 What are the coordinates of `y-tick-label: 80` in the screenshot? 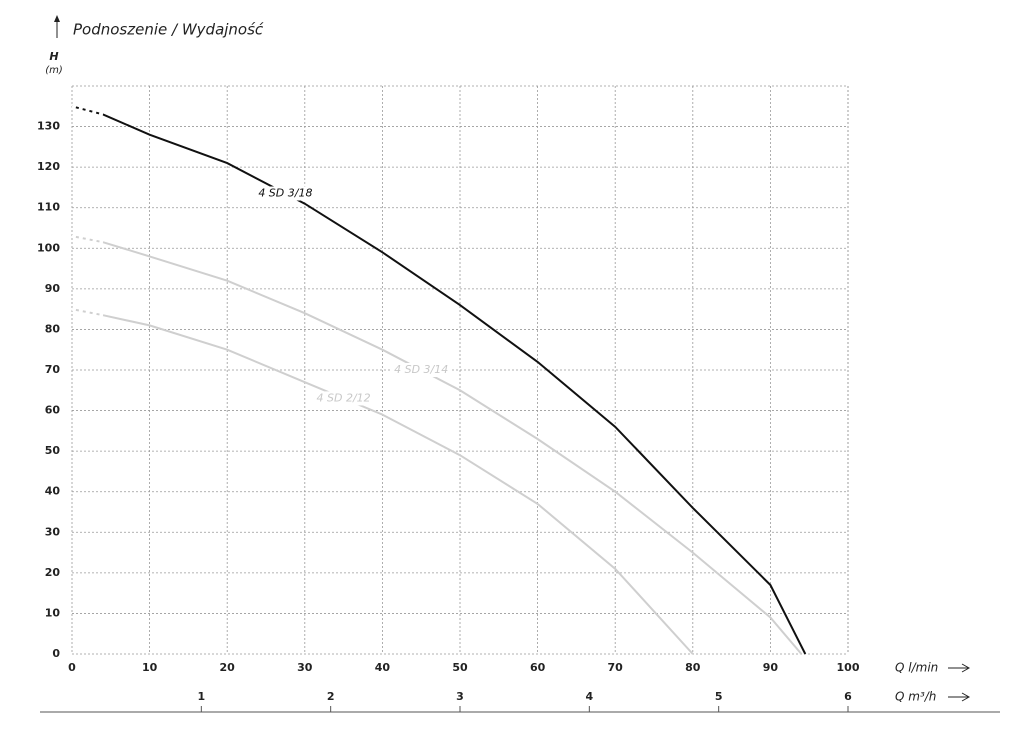 It's located at (53, 328).